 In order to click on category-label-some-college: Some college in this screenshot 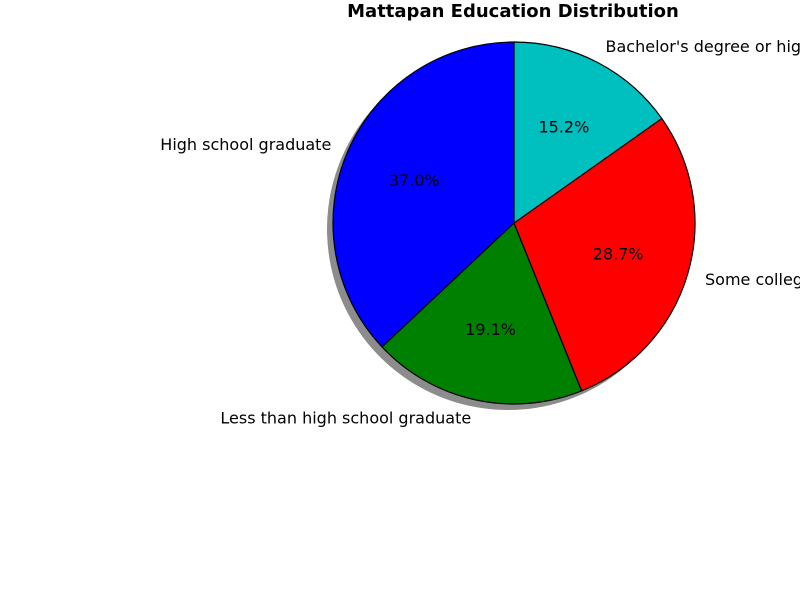, I will do `click(752, 279)`.